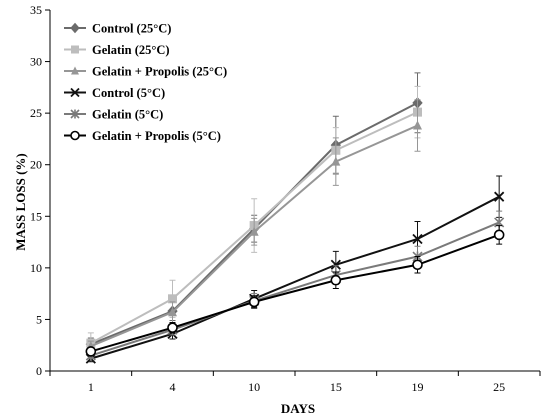 This screenshot has width=550, height=420. I want to click on y-tick-label-10: 10, so click(36, 268).